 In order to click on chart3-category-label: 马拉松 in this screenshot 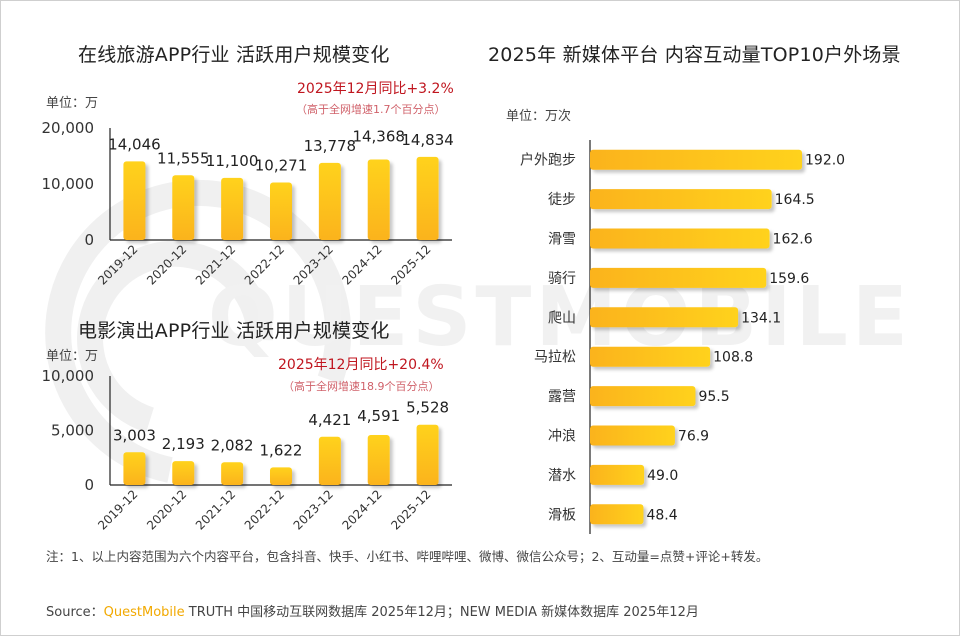, I will do `click(555, 358)`.